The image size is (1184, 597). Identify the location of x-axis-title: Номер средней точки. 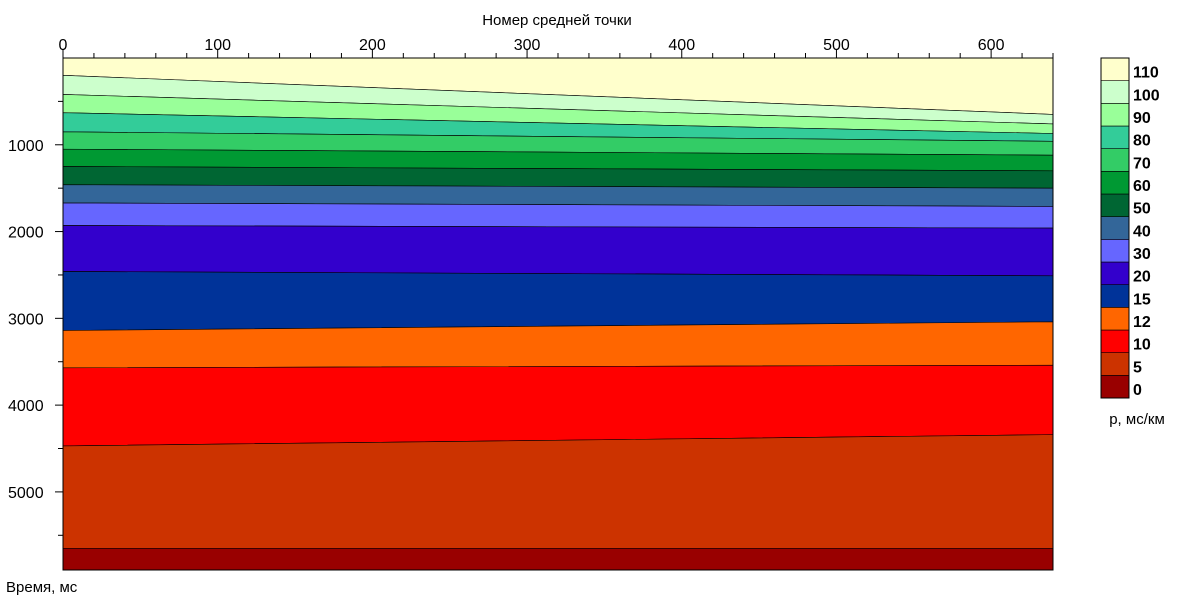
(557, 20).